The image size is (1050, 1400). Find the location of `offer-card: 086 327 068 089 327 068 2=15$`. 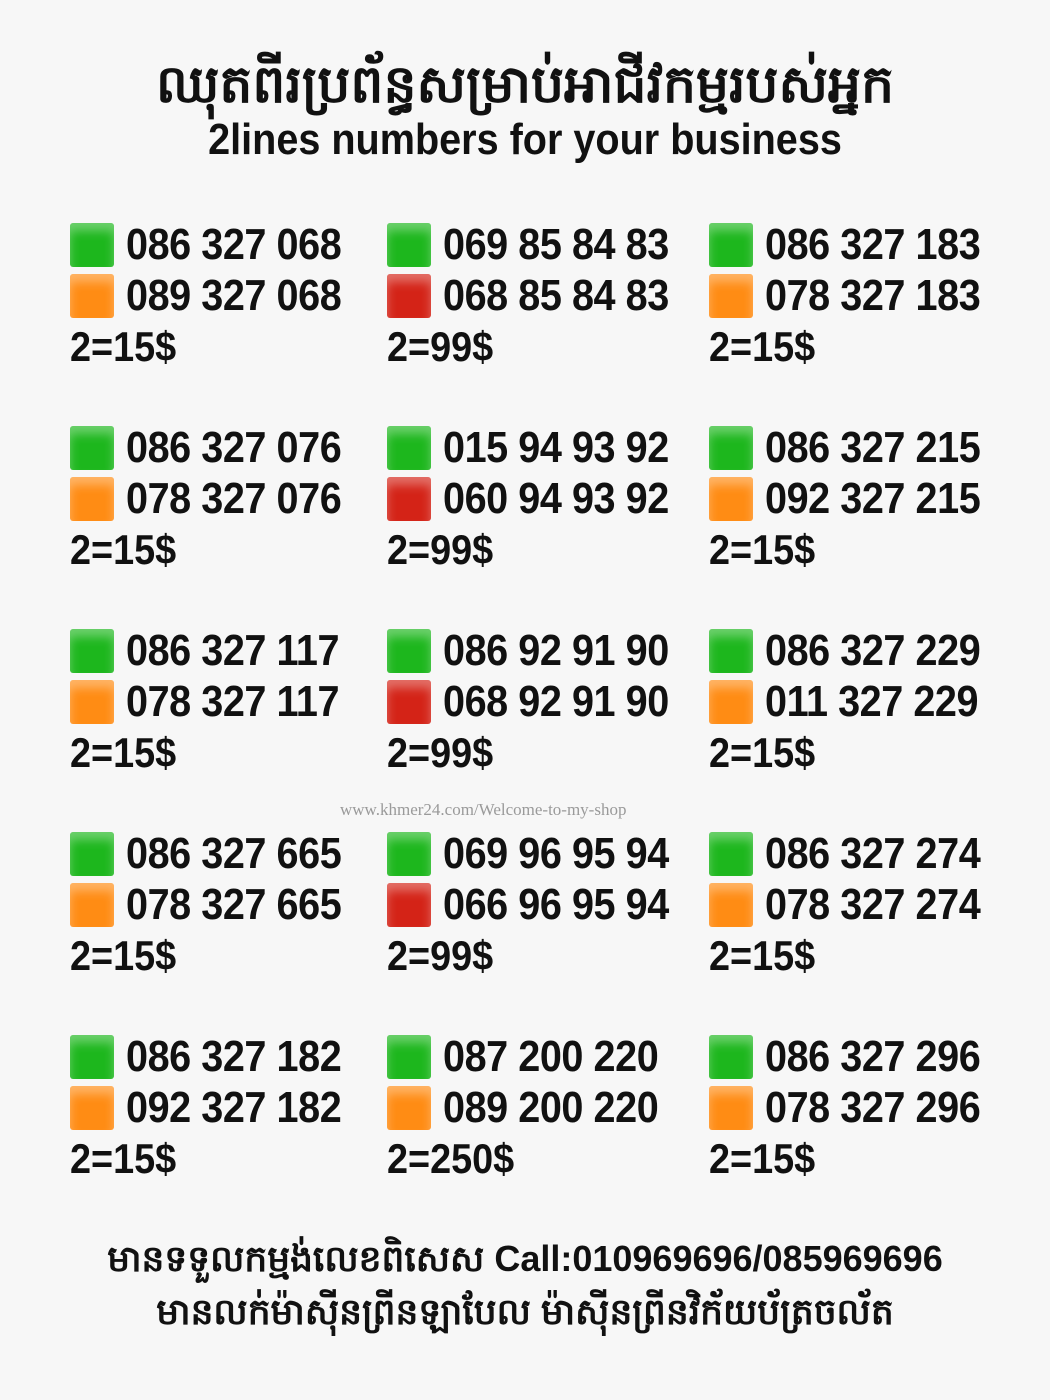

offer-card: 086 327 068 089 327 068 2=15$ is located at coordinates (228, 295).